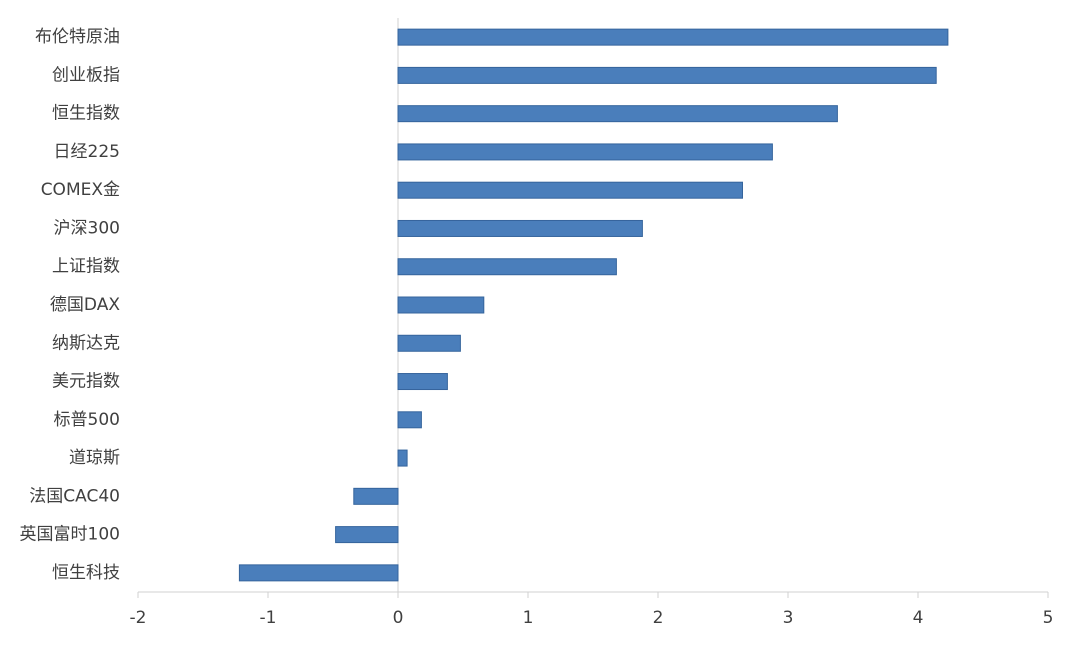 The width and height of the screenshot is (1080, 655). I want to click on x-tick-label: 5, so click(1048, 618).